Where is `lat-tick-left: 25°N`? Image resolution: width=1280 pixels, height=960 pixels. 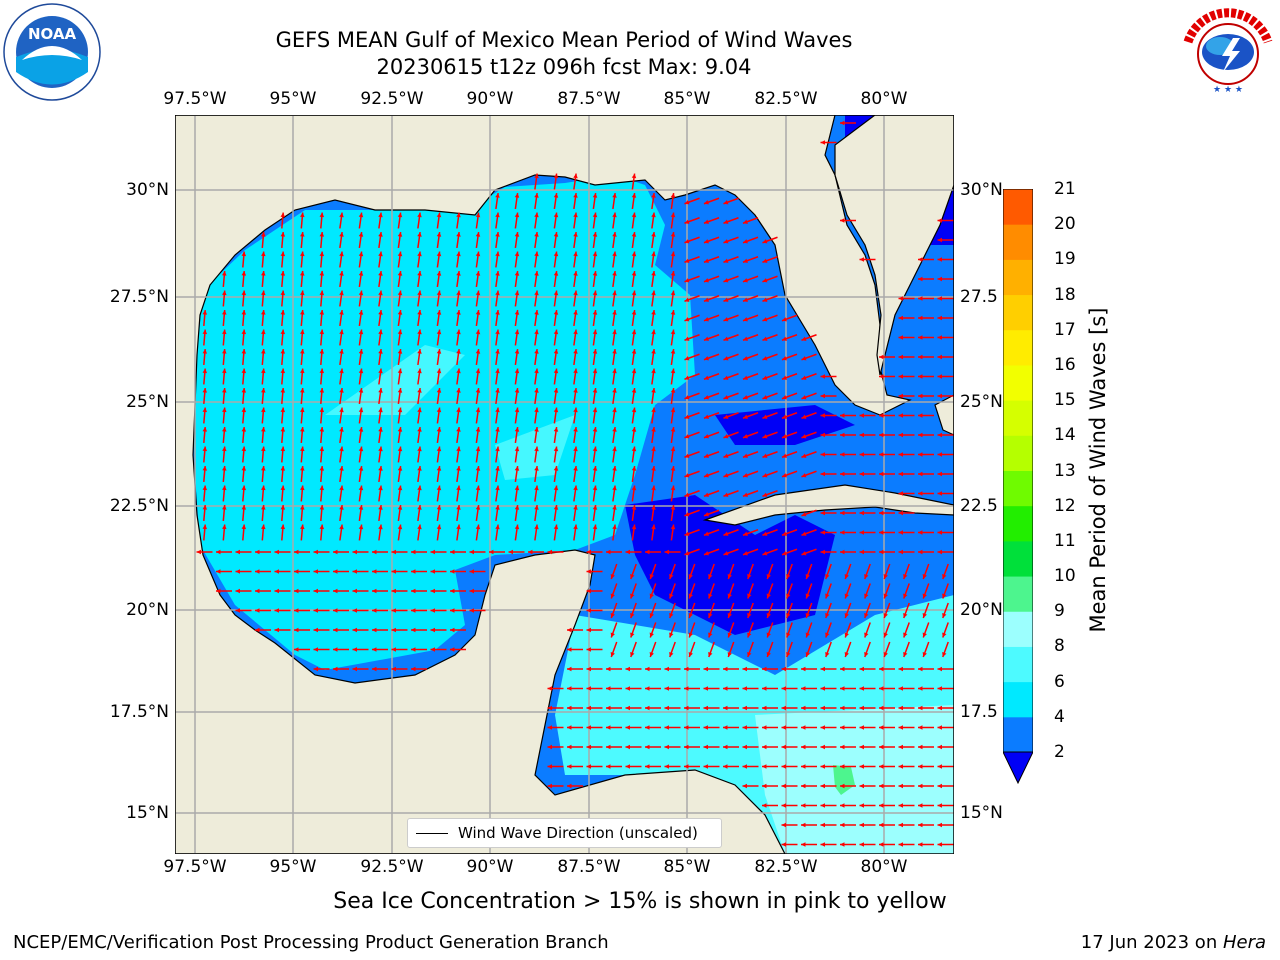
lat-tick-left: 25°N is located at coordinates (147, 402).